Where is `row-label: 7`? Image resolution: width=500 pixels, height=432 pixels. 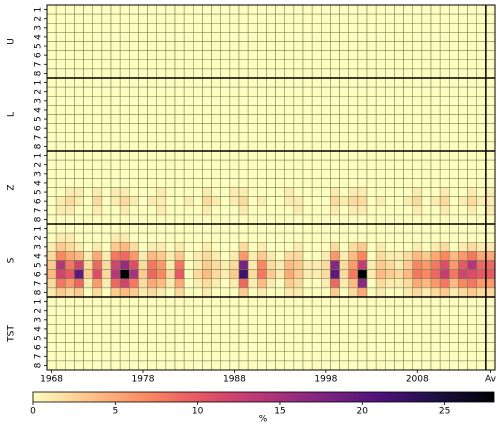
row-label: 7 is located at coordinates (39, 64).